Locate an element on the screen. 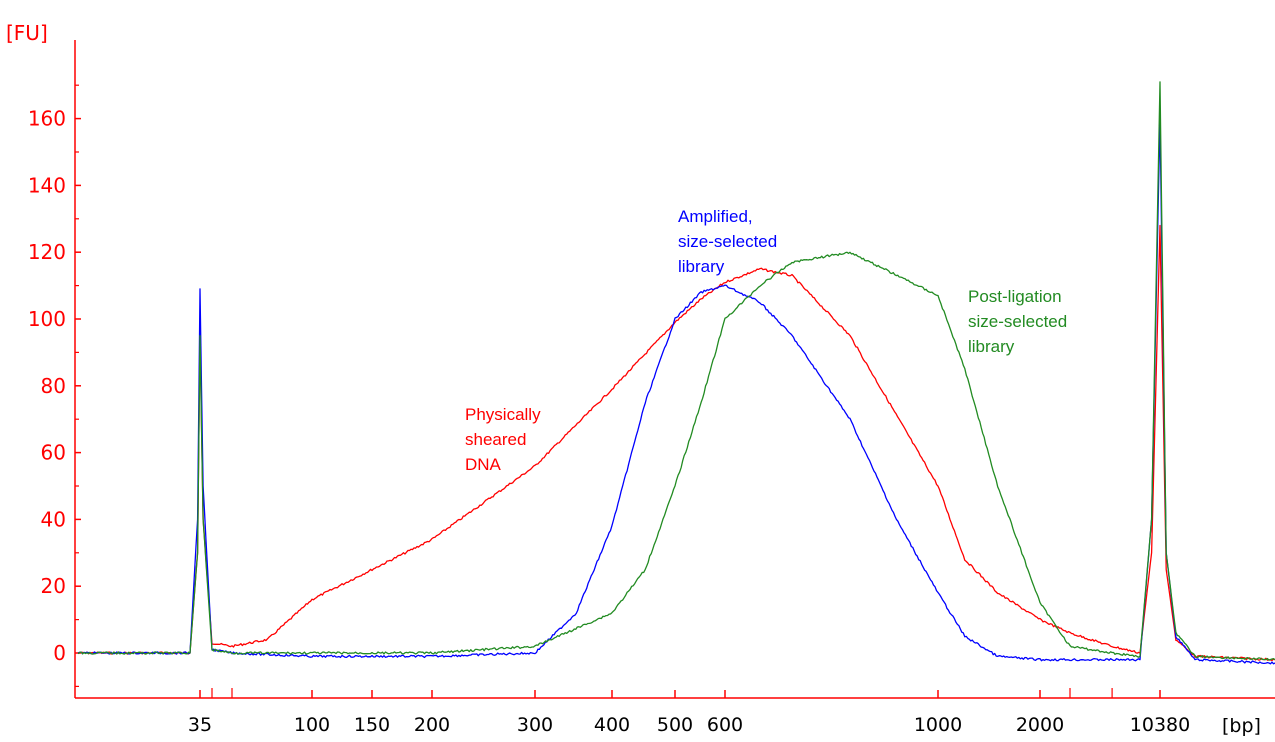  x-tick-label: 500 is located at coordinates (675, 725).